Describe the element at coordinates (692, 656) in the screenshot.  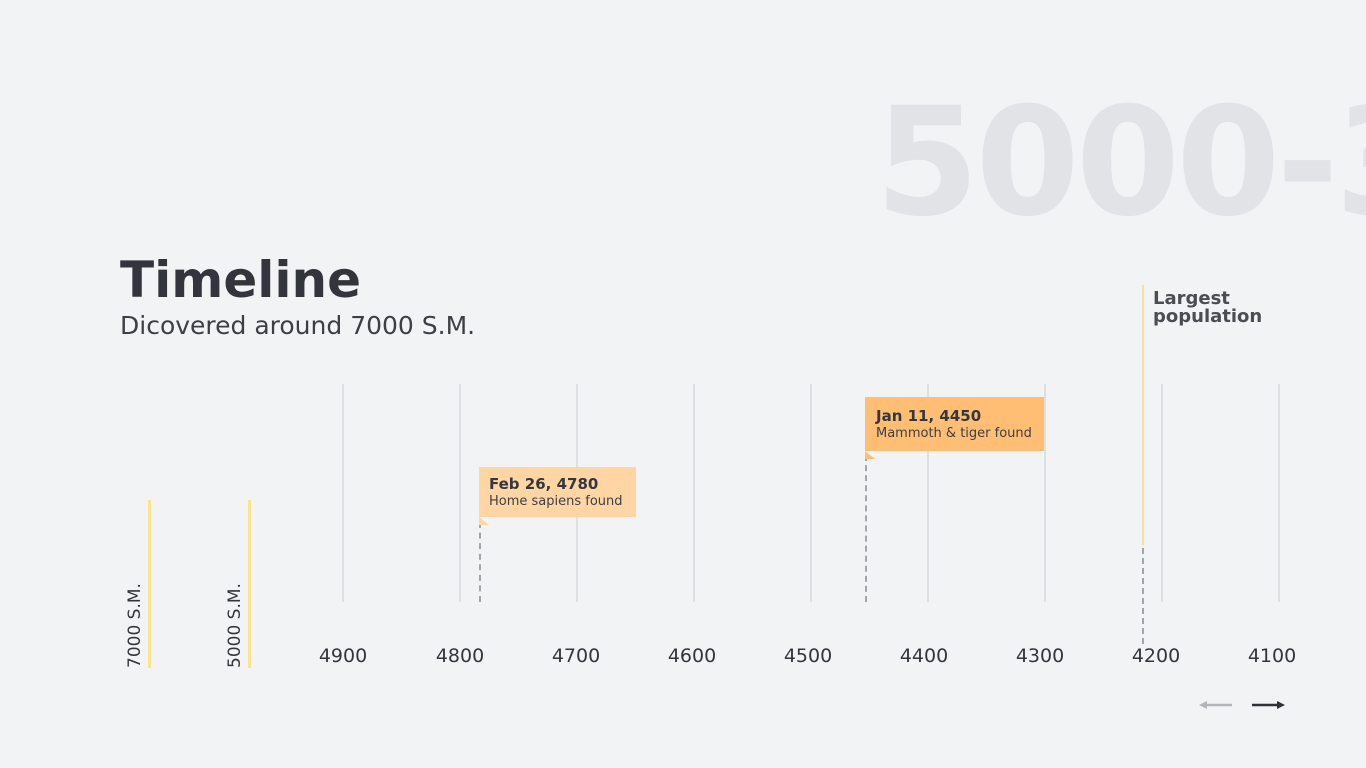
I see `tick-label: 4600` at that location.